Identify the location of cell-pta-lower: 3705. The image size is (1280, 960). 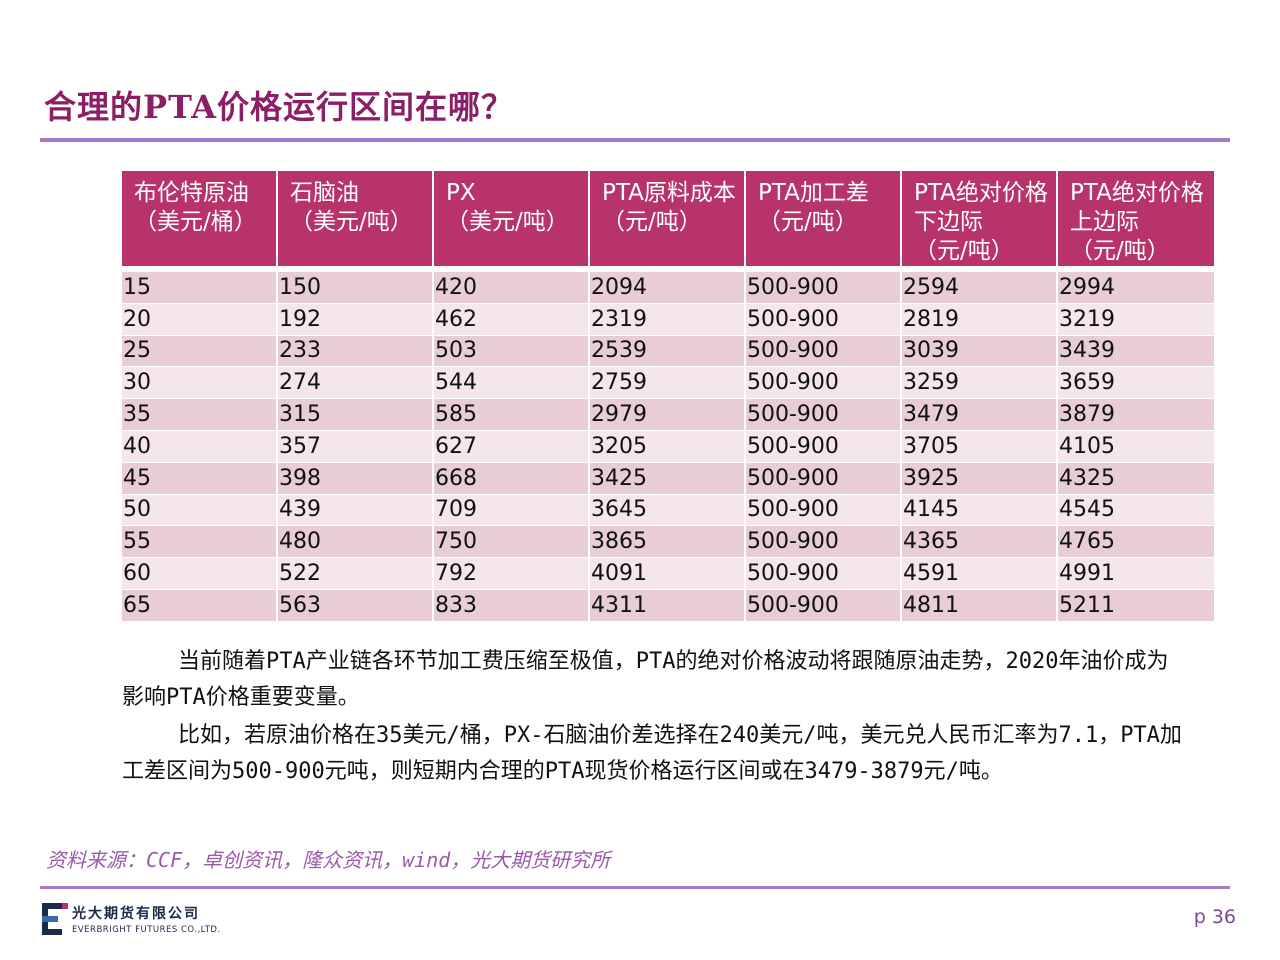
(980, 446).